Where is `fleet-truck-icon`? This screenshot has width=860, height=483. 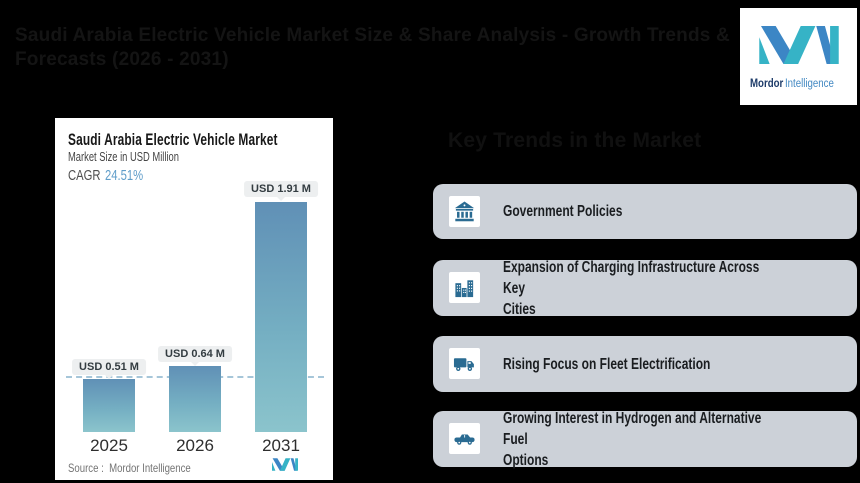 fleet-truck-icon is located at coordinates (464, 363).